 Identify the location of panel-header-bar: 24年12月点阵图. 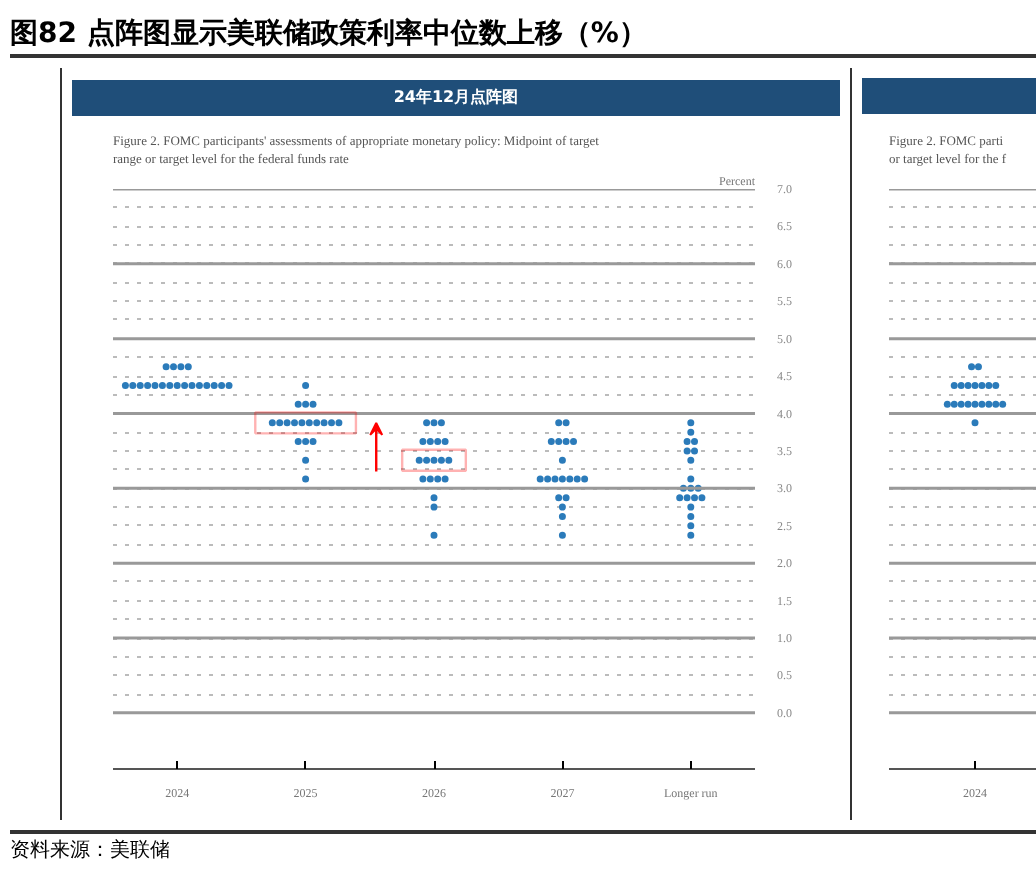
(456, 98).